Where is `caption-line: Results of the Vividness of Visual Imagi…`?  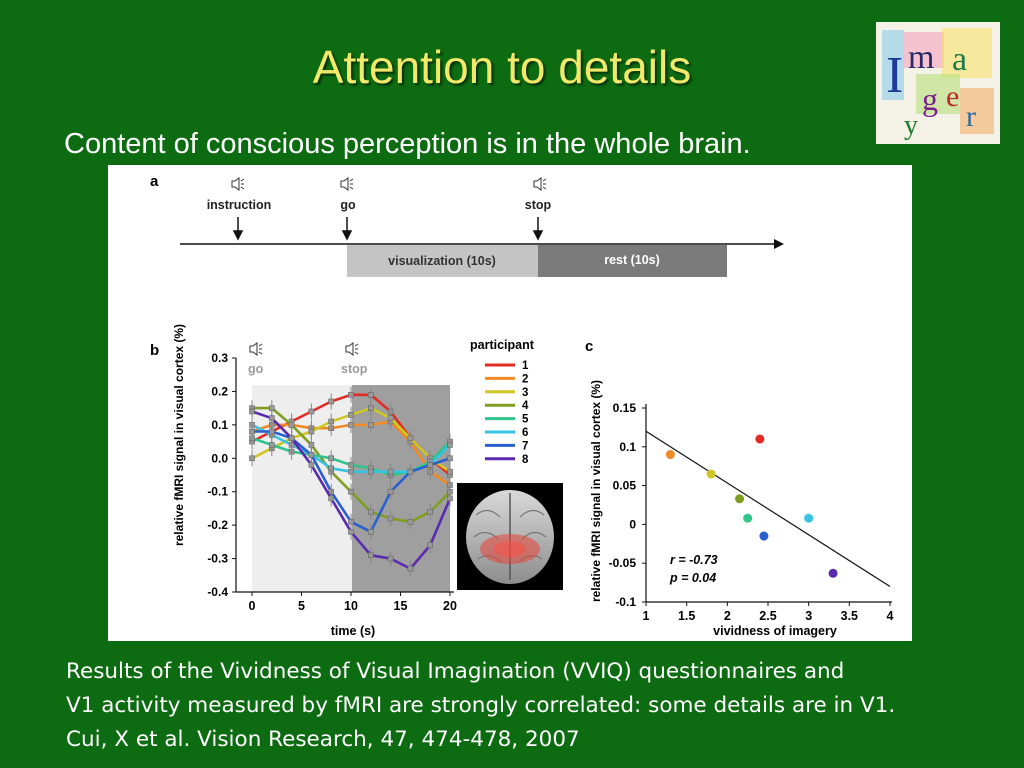 caption-line: Results of the Vividness of Visual Imagi… is located at coordinates (455, 671).